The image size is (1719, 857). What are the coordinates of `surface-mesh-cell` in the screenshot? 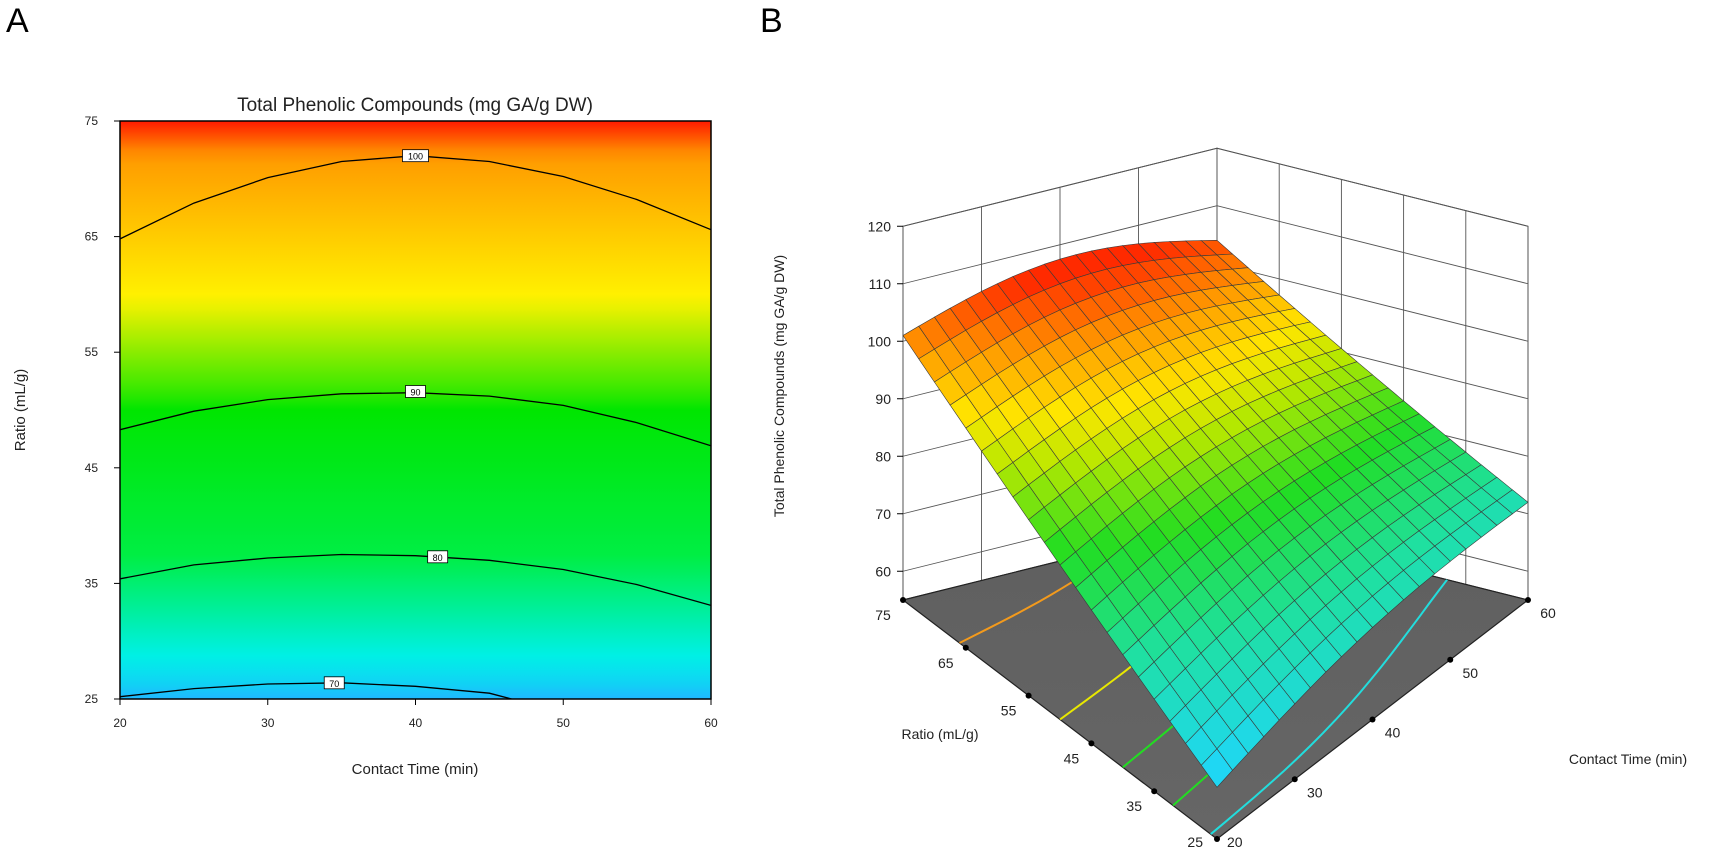 It's located at (1216, 768).